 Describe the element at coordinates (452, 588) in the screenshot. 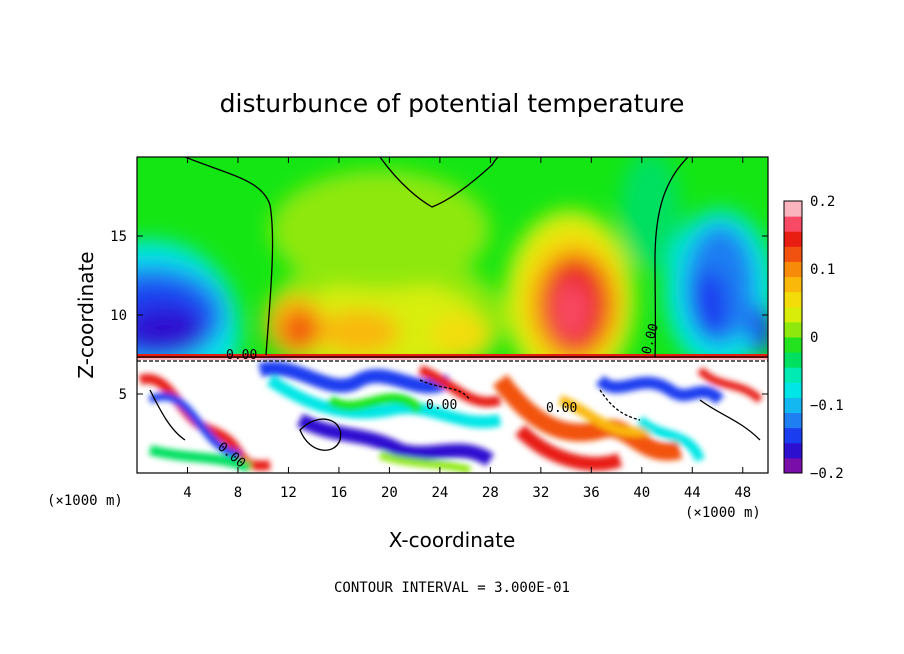

I see `contour-interval-note: CONTOUR INTERVAL = 3.000E-01` at that location.